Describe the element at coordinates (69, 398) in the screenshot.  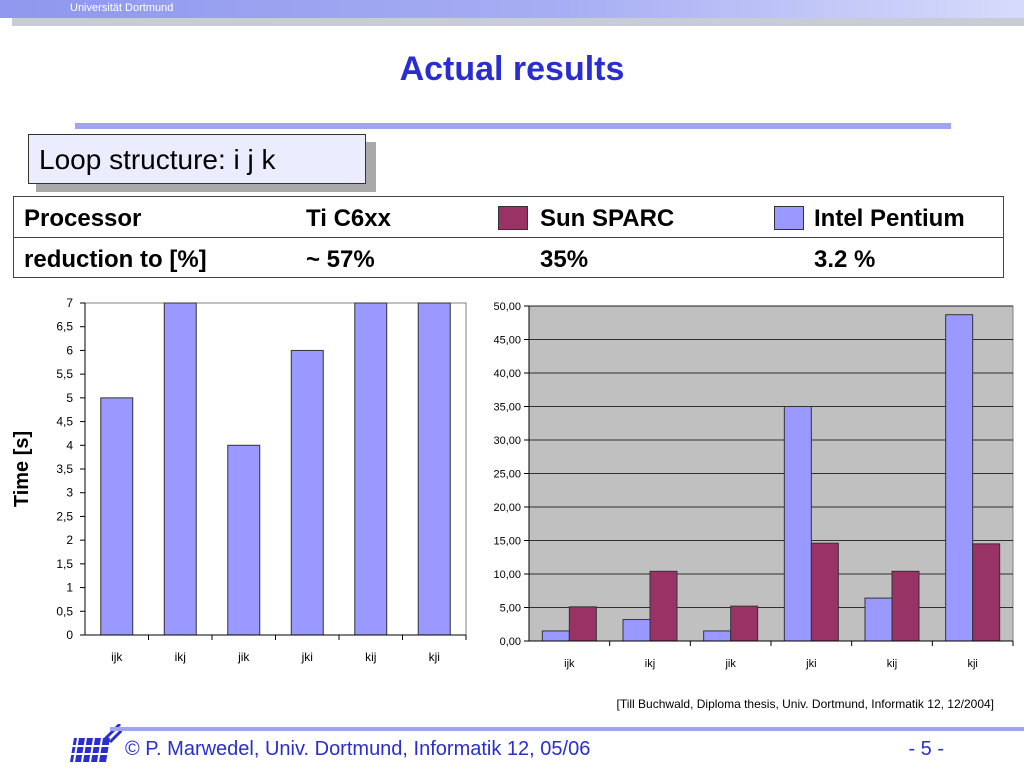
I see `y-tick-label: 5` at that location.